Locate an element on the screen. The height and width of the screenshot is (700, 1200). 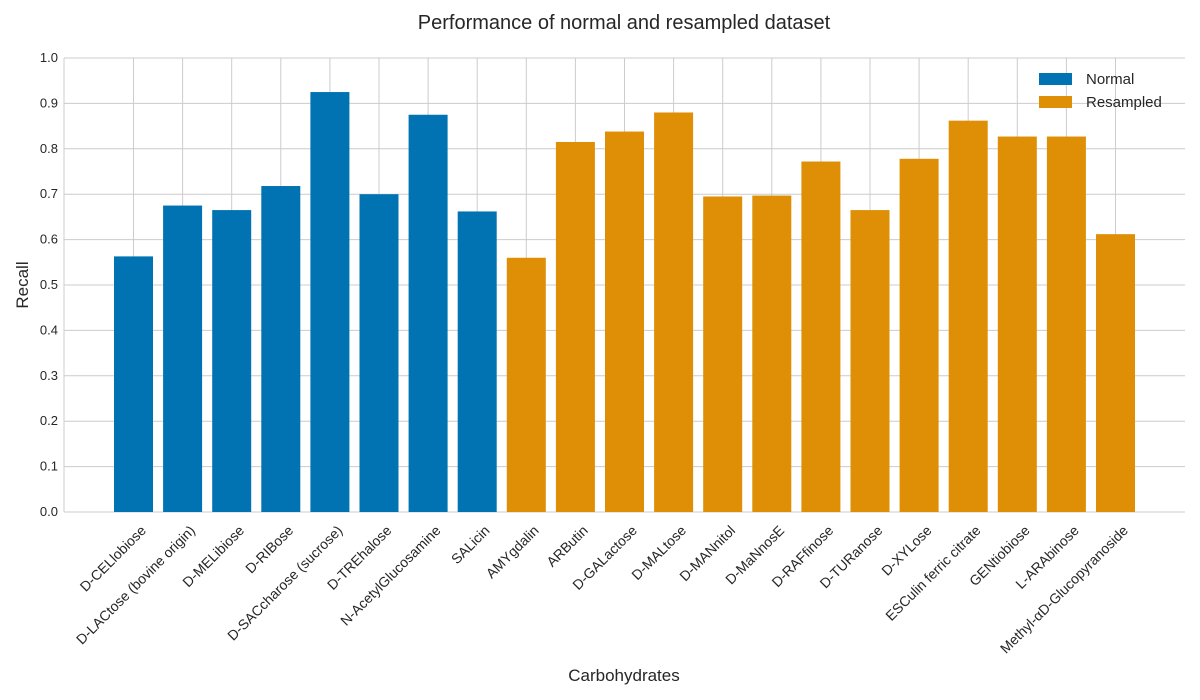
y-tick-label: 0.8 is located at coordinates (49, 148).